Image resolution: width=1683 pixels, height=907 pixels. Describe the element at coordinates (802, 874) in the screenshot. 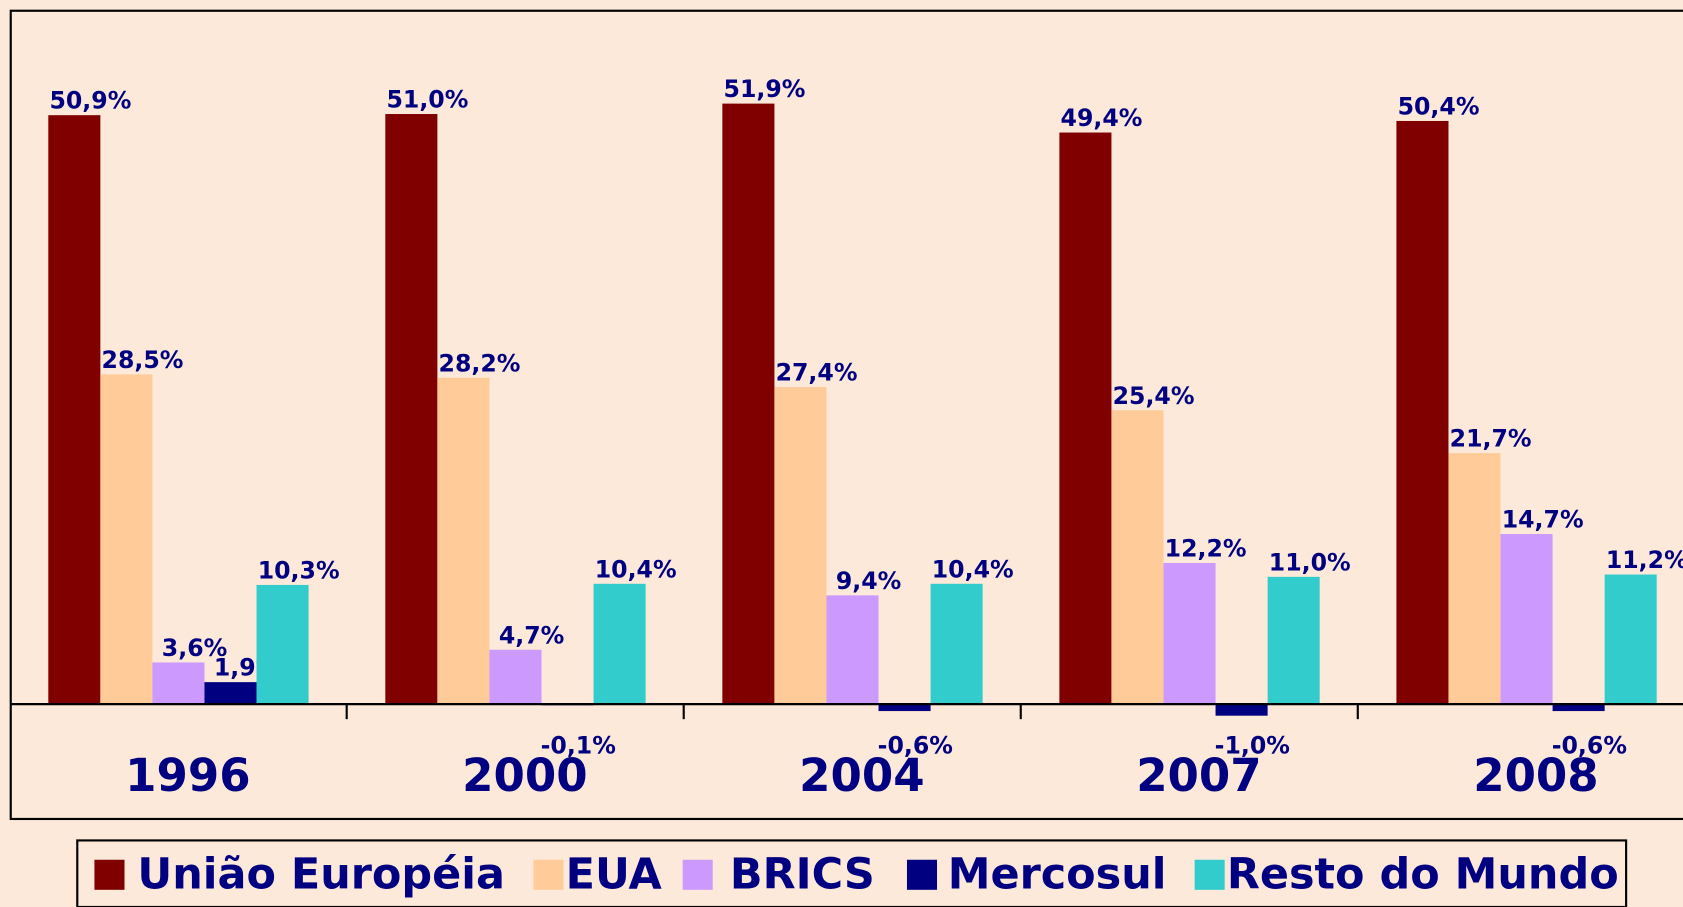

I see `legend-label: BRICS` at that location.